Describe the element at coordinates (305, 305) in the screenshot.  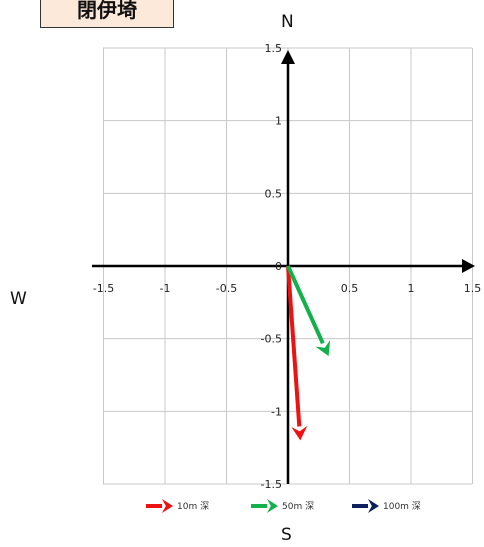
I see `vector-2-shaft` at that location.